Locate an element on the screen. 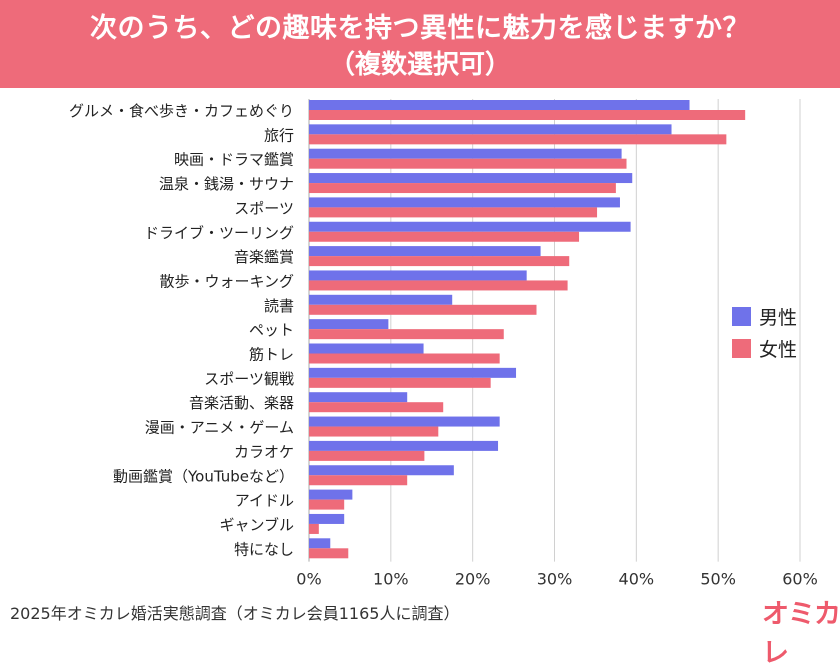  category-label: 筋トレ is located at coordinates (271, 355).